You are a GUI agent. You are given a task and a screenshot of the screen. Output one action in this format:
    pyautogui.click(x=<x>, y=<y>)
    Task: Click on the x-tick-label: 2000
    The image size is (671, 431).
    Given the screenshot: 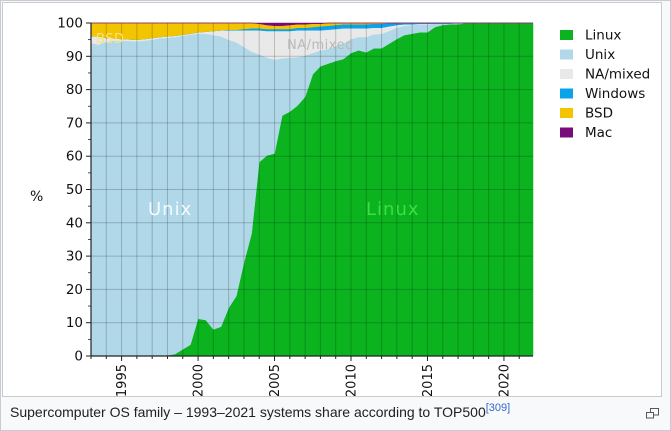 What is the action you would take?
    pyautogui.click(x=199, y=380)
    